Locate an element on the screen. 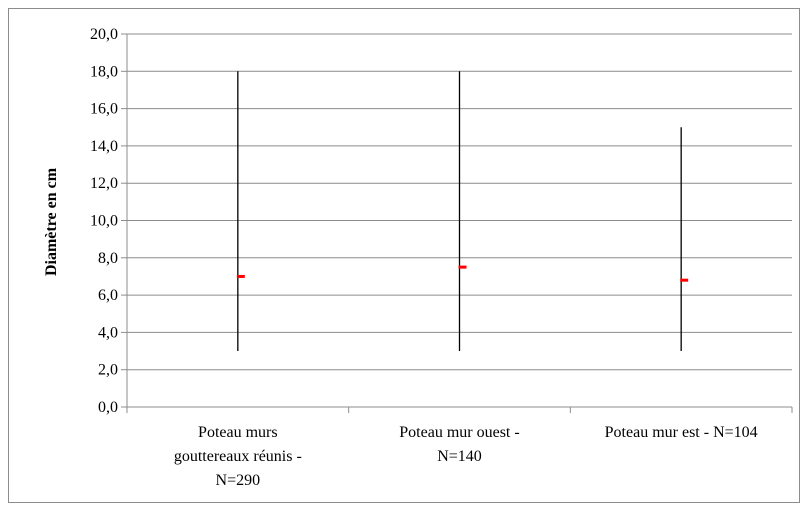  x-category-label-line: Poteau mur ouest - is located at coordinates (459, 432).